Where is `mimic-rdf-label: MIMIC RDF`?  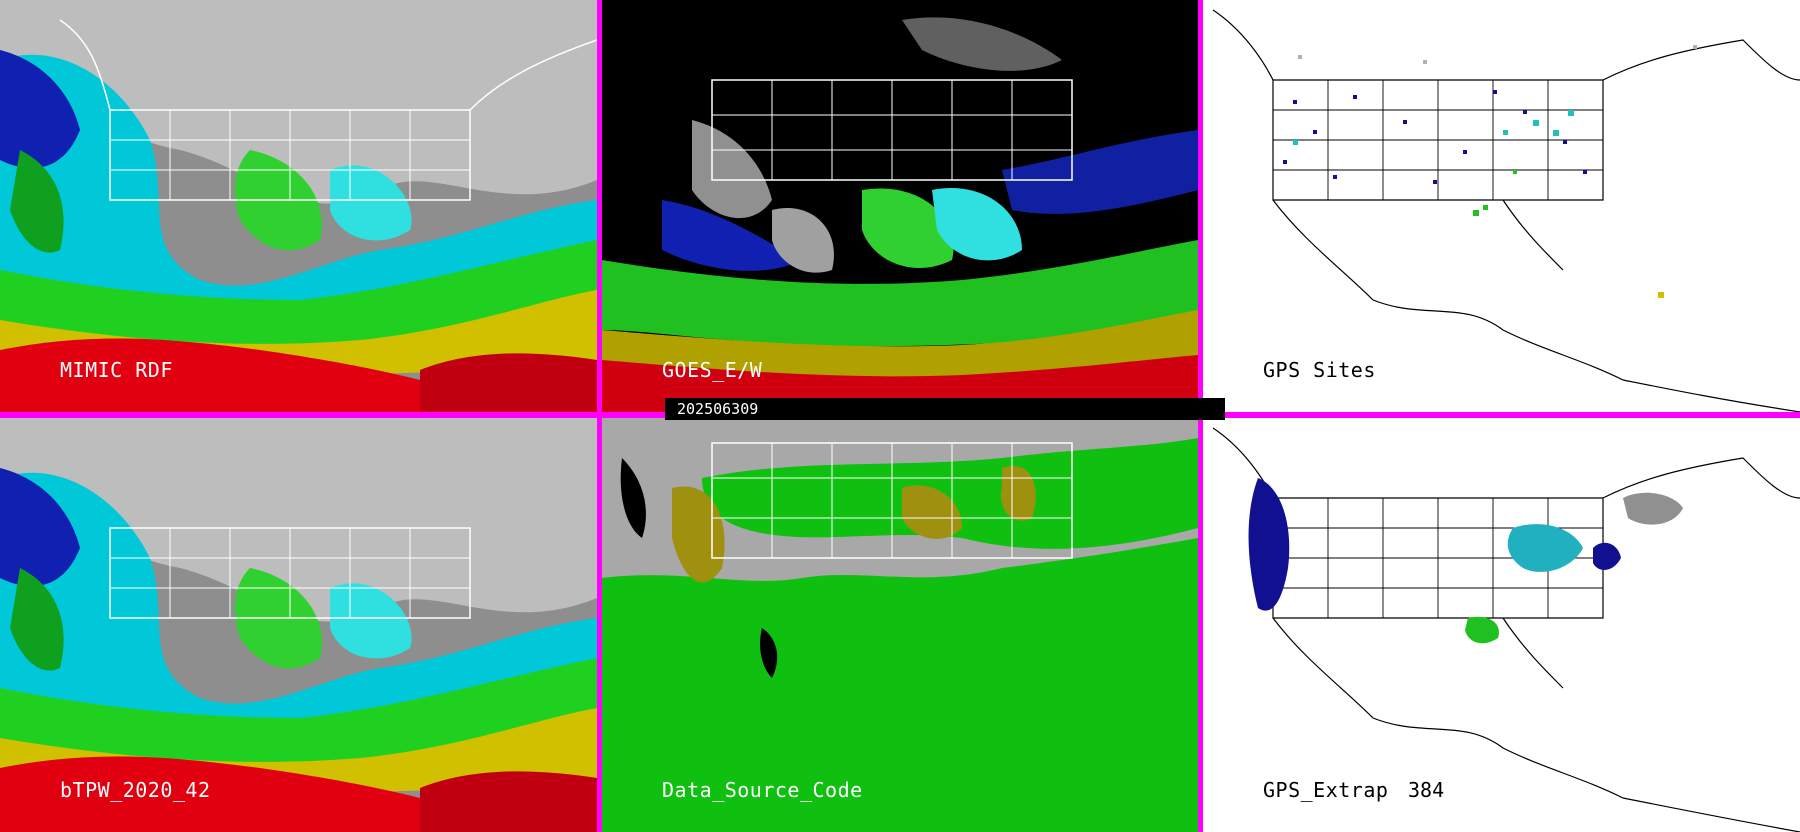
mimic-rdf-label: MIMIC RDF is located at coordinates (116, 370).